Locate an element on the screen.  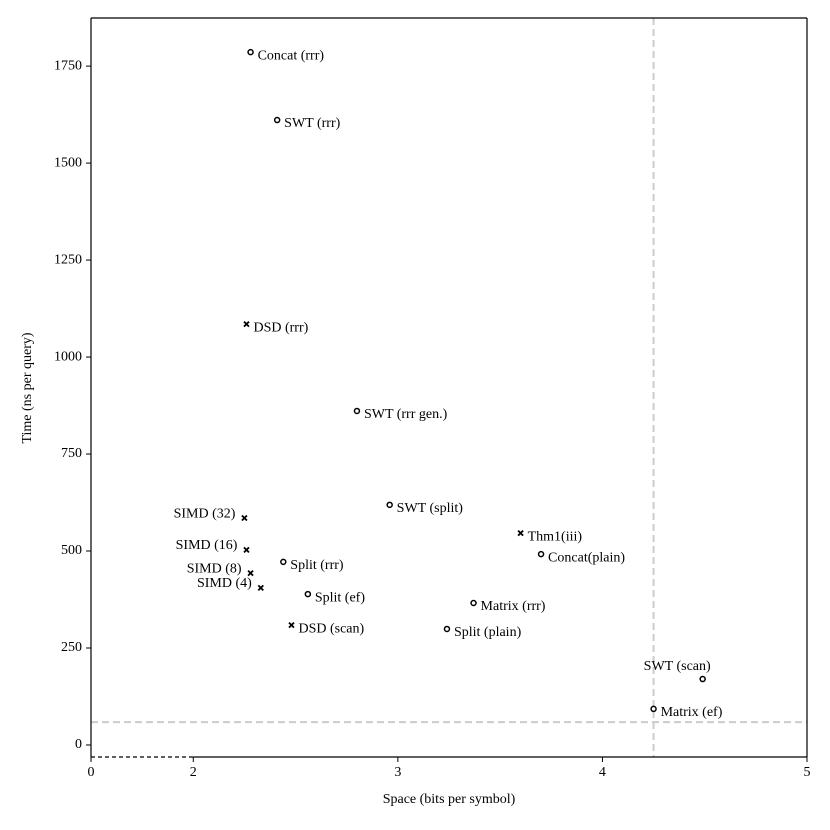
x-axis-label: Space (bits per symbol) is located at coordinates (449, 799).